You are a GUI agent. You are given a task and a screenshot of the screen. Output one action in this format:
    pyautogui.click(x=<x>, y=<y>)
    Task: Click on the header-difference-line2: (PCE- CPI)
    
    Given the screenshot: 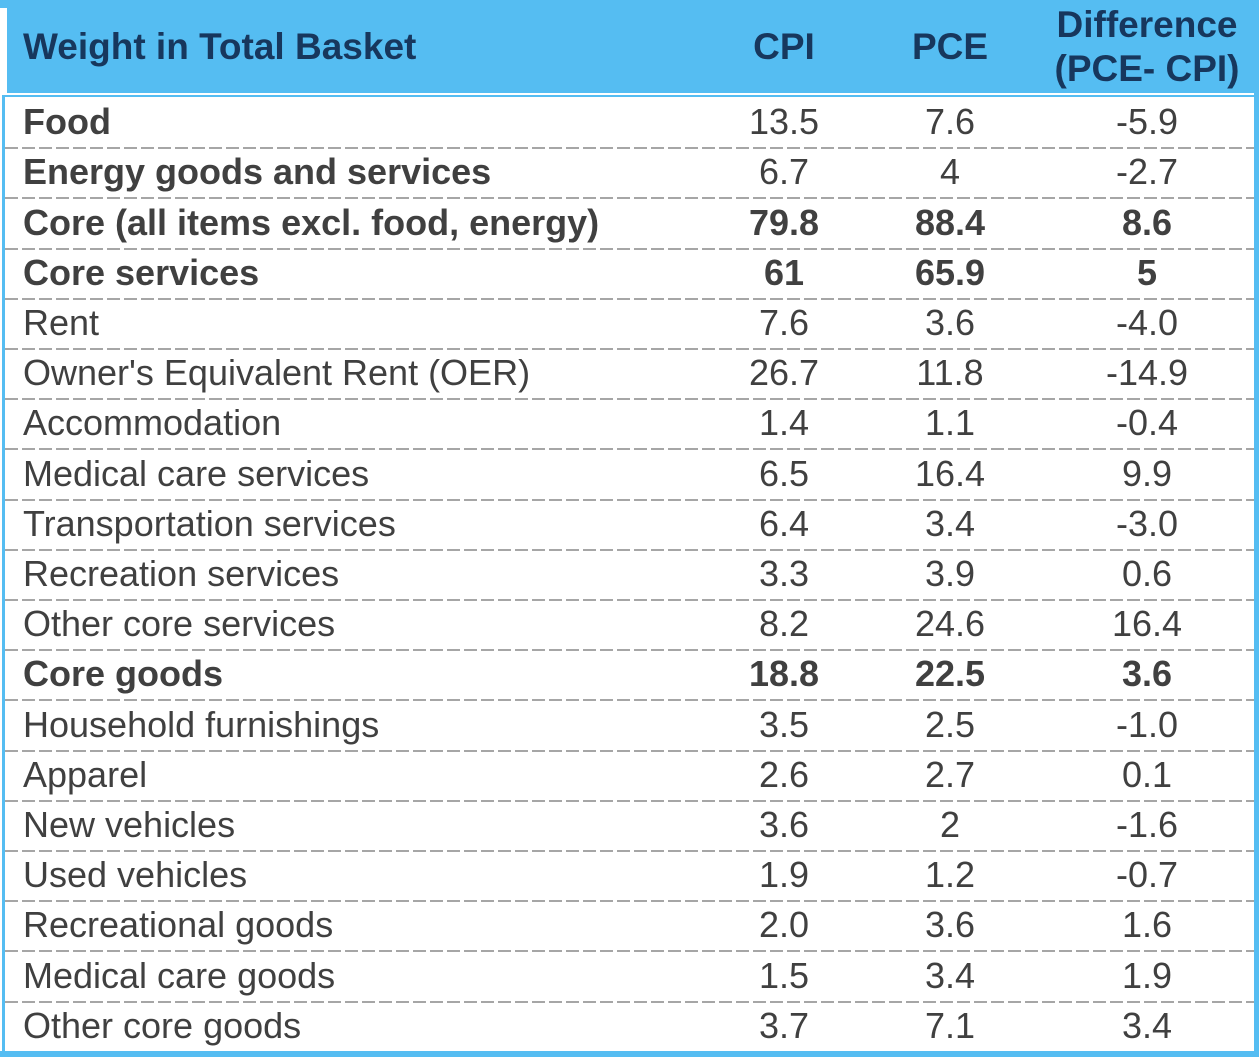 What is the action you would take?
    pyautogui.click(x=1147, y=68)
    